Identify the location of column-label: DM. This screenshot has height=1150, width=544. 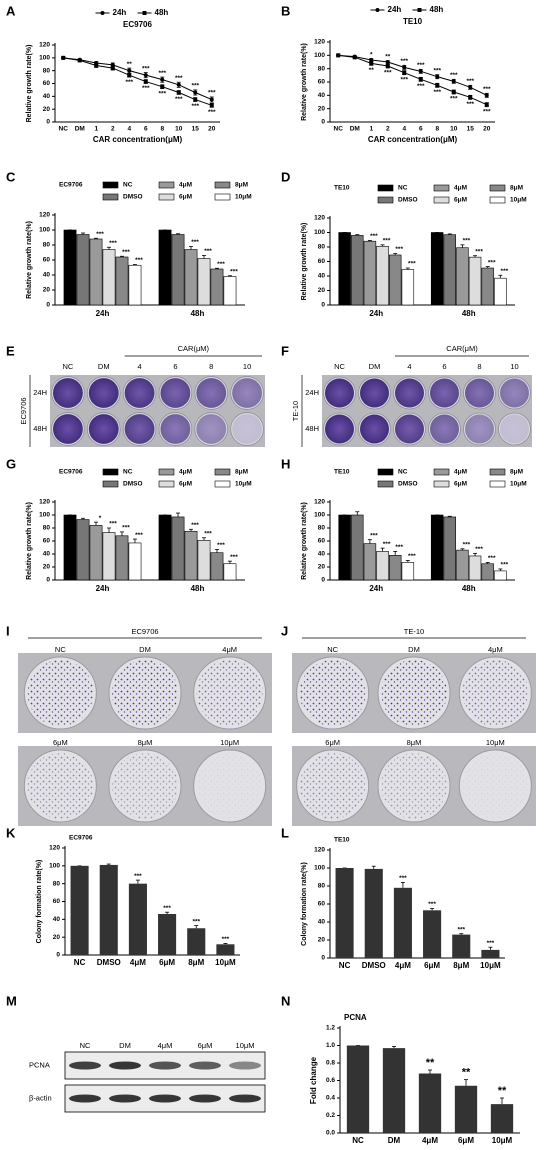
(104, 366).